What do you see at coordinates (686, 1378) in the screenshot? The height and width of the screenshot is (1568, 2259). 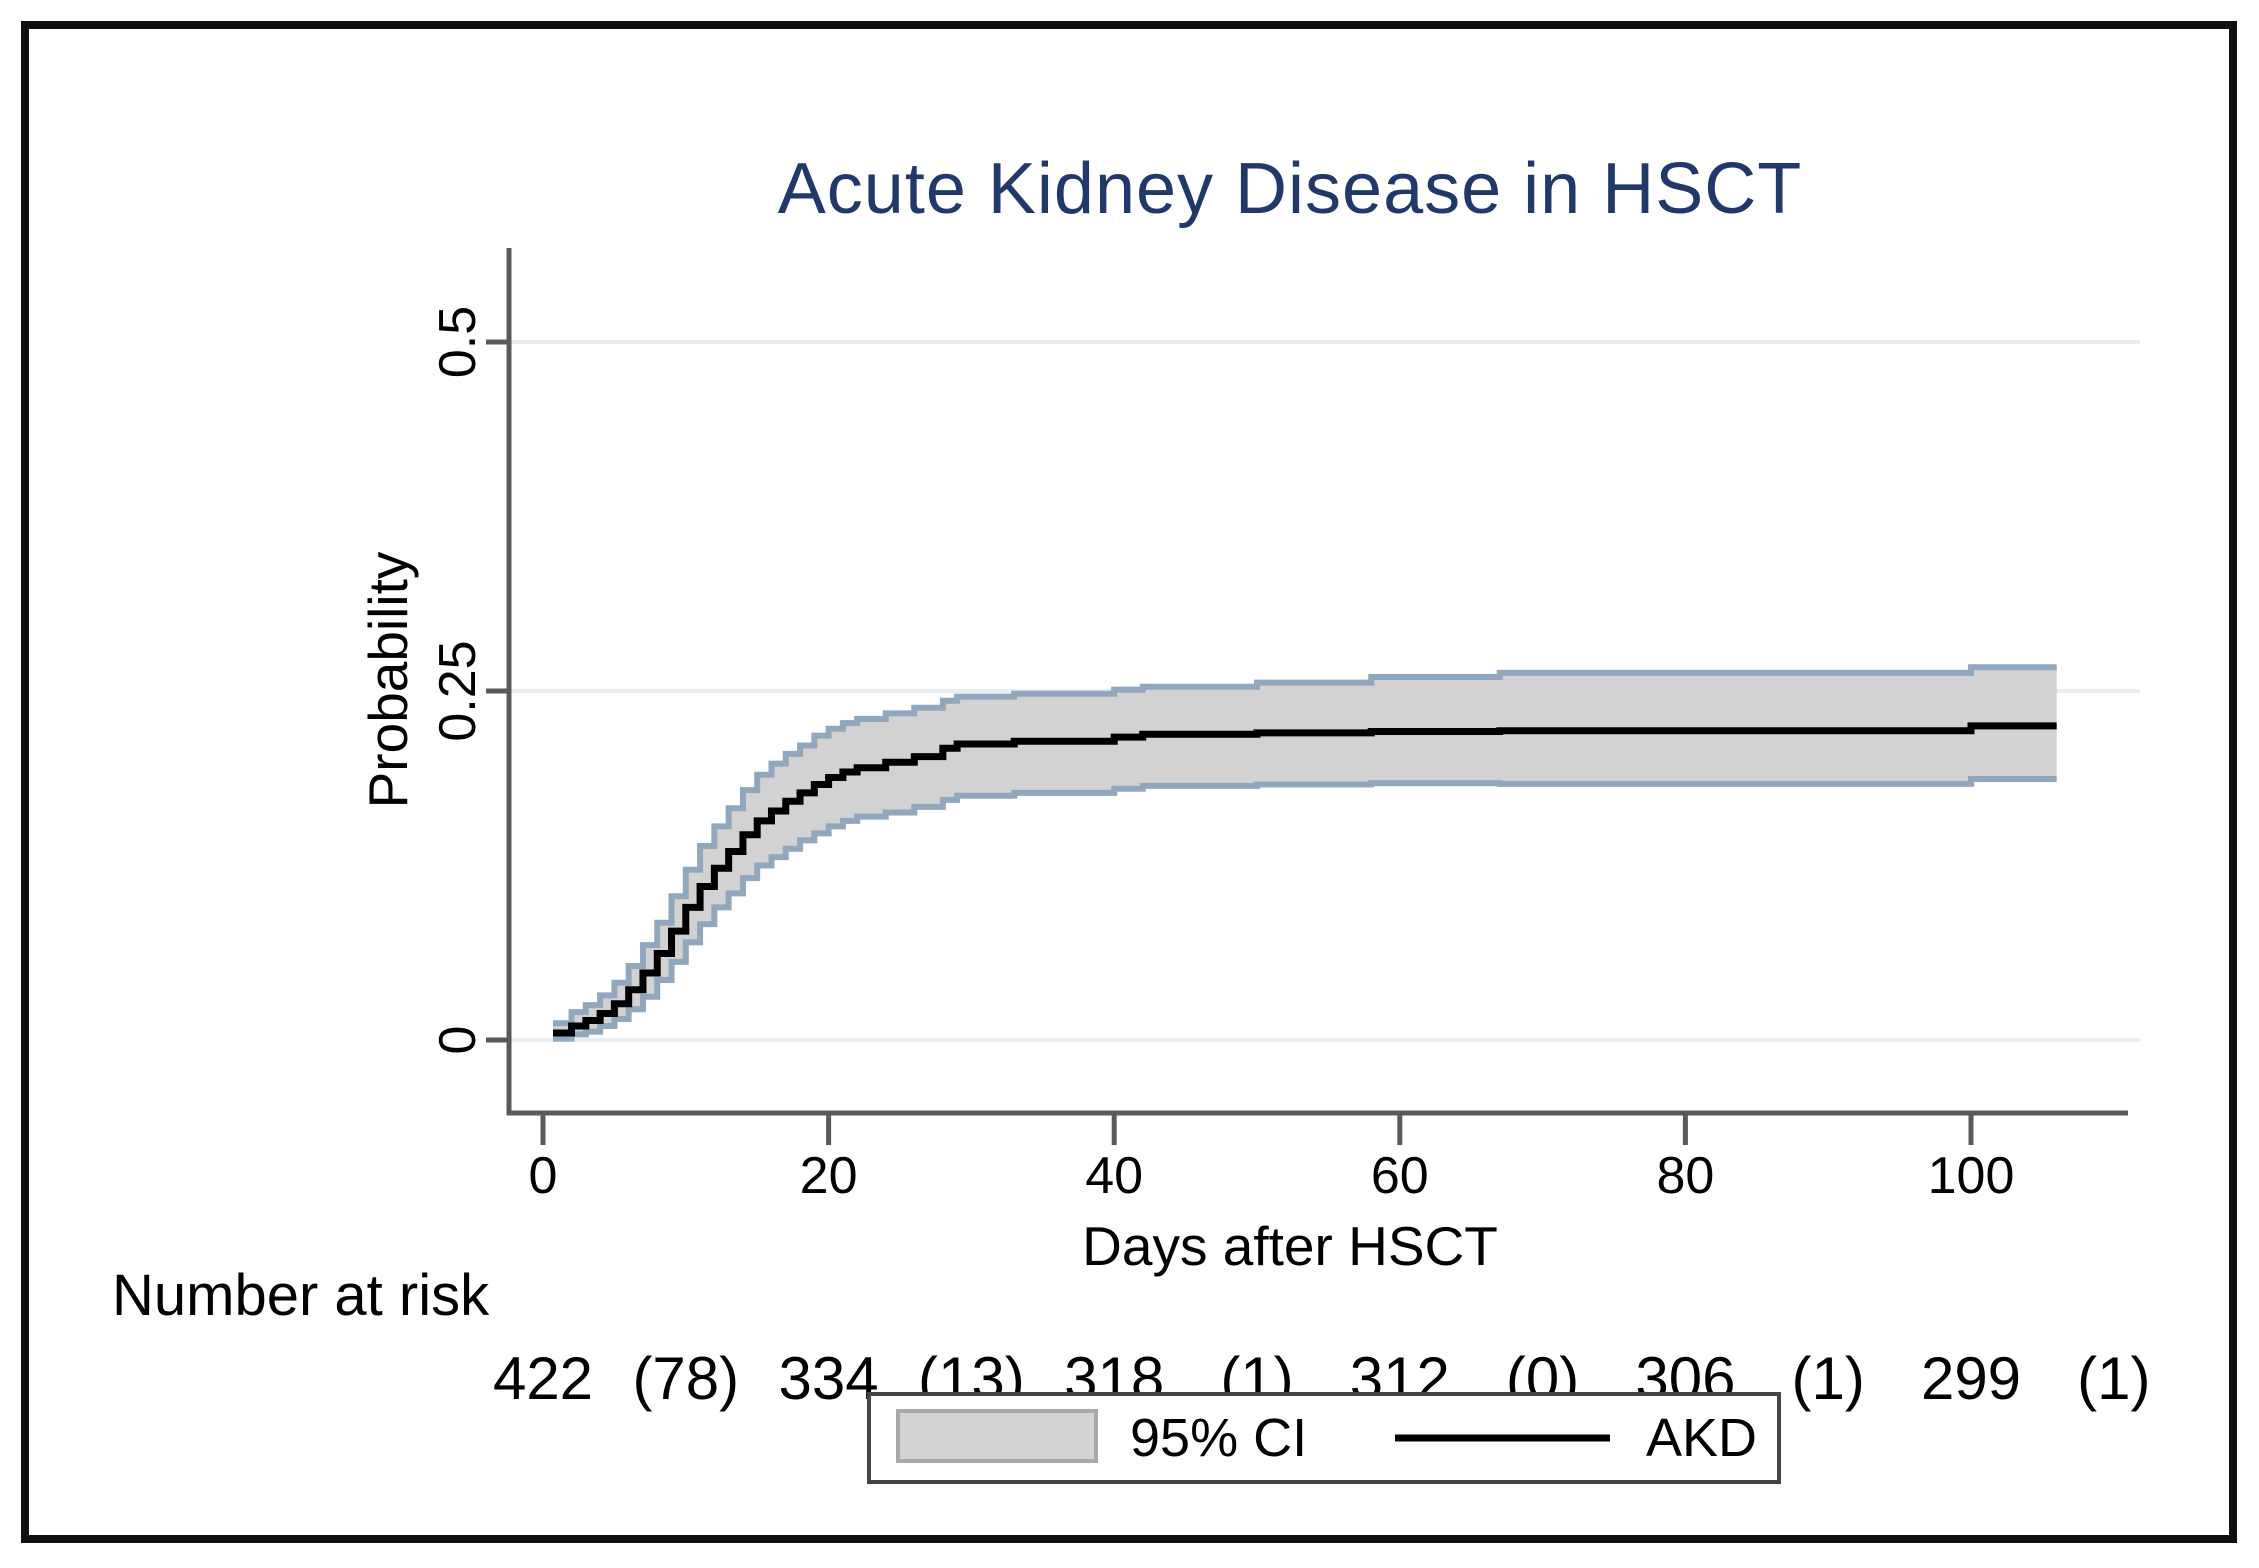 I see `interval-events-count: (78)` at bounding box center [686, 1378].